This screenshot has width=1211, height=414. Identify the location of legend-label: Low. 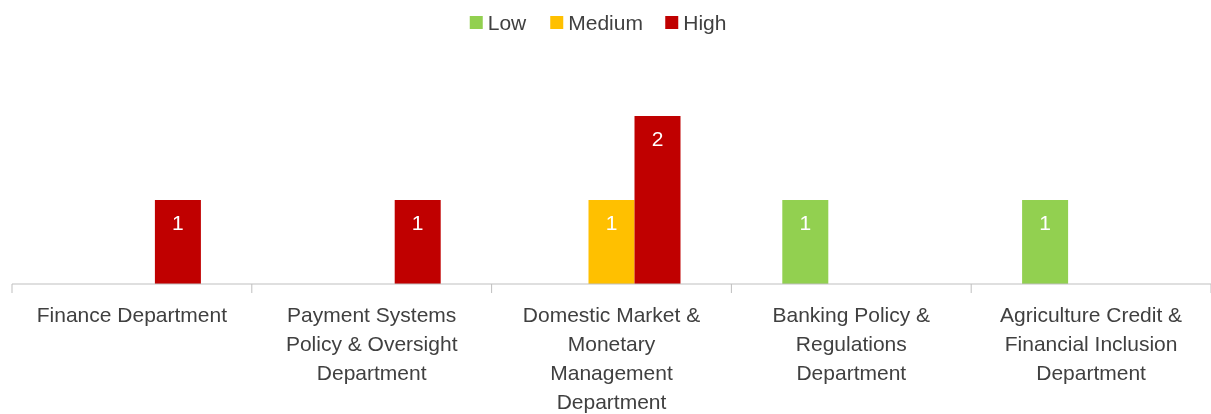
(507, 22).